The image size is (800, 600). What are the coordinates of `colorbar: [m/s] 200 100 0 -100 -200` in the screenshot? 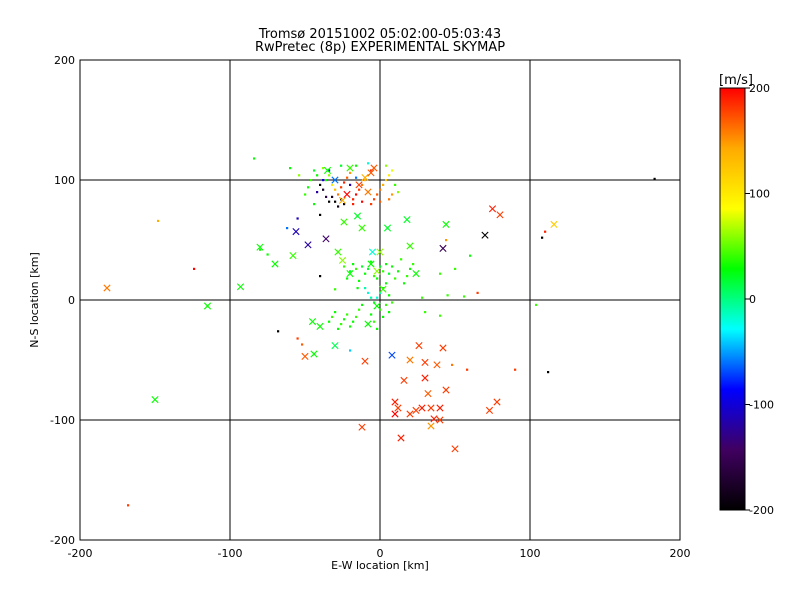 It's located at (746, 295).